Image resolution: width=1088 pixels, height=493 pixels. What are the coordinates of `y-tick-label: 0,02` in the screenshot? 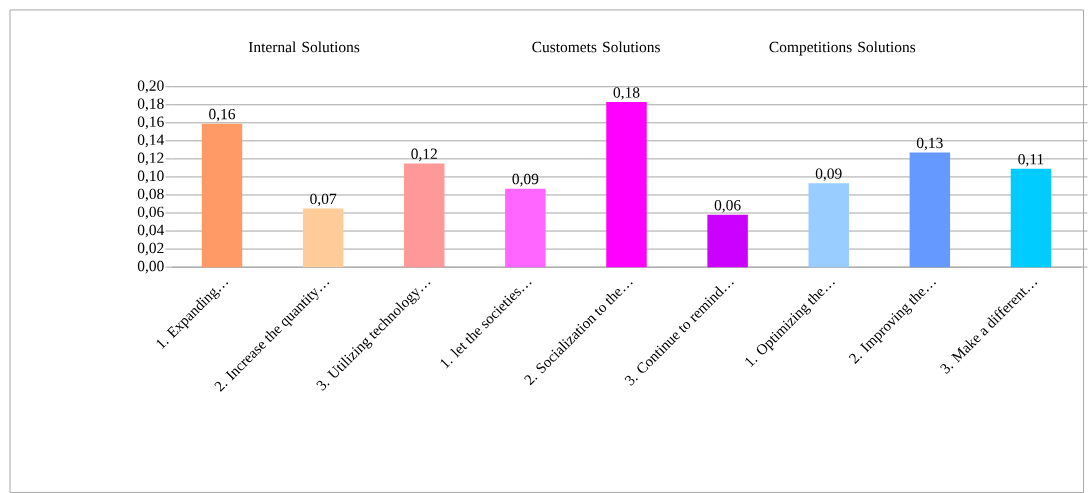 It's located at (150, 249).